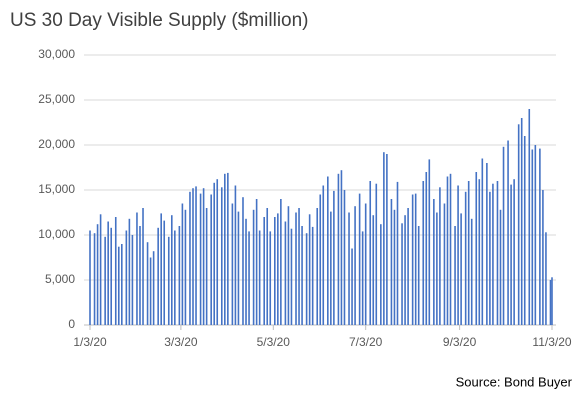 Image resolution: width=587 pixels, height=403 pixels. What do you see at coordinates (159, 20) in the screenshot?
I see `chart-title: US 30 Day Visible Supply ($million)` at bounding box center [159, 20].